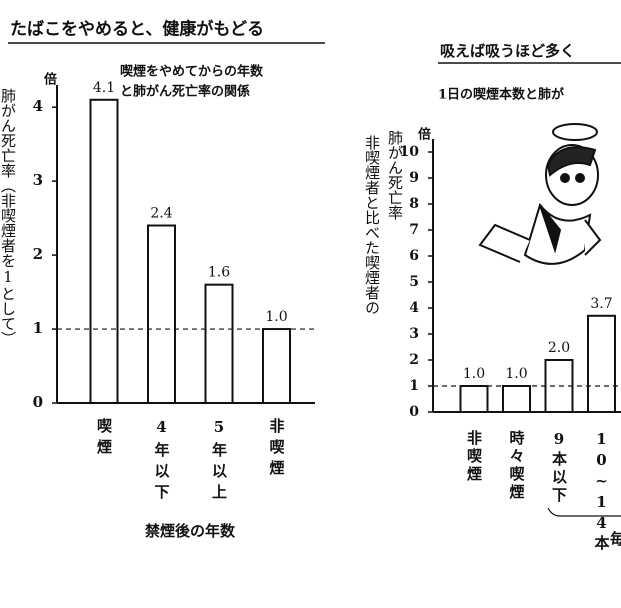  Describe the element at coordinates (517, 465) in the screenshot. I see `x-tick-label: 時々喫煙` at that location.